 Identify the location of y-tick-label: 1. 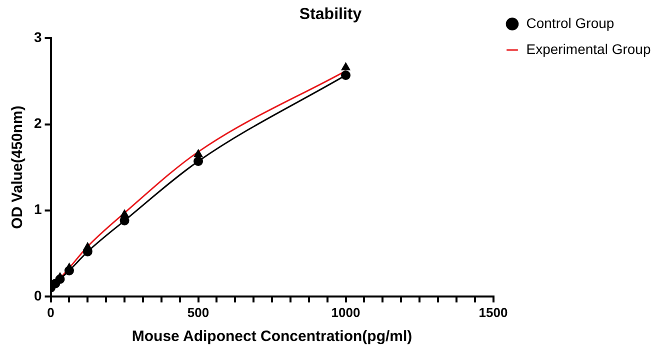
(38, 209).